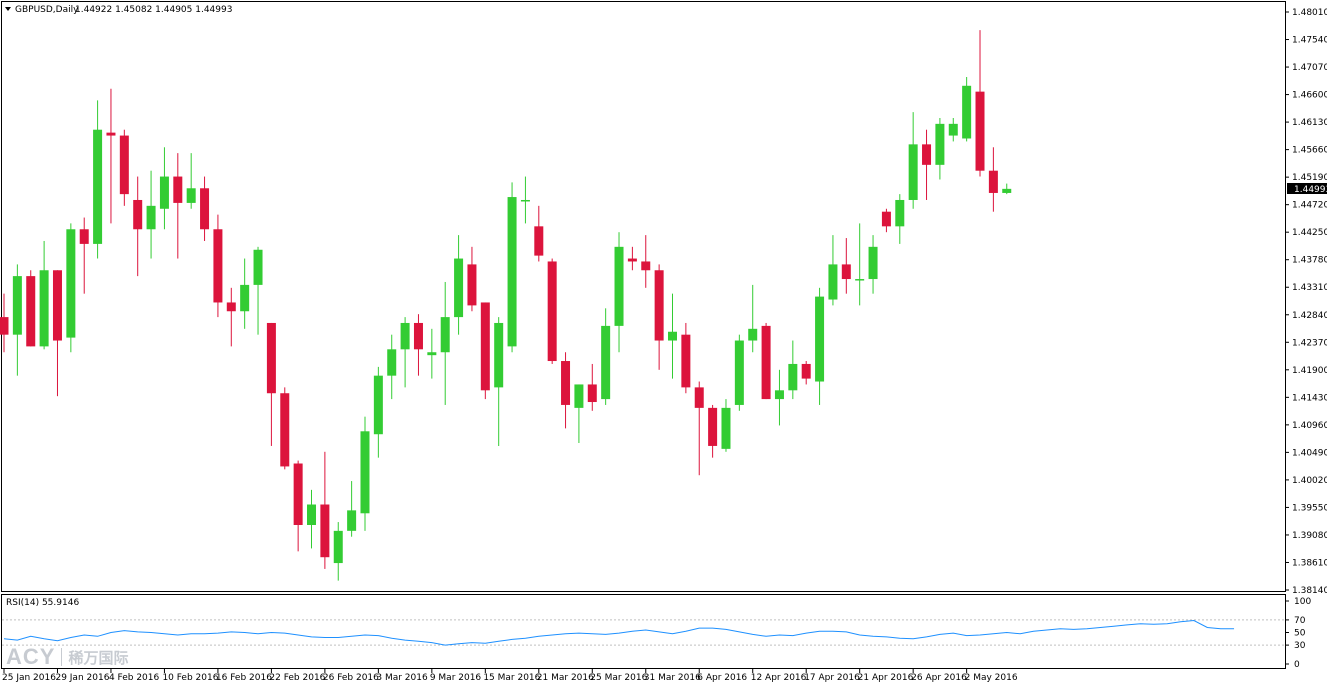 The width and height of the screenshot is (1327, 696). I want to click on price-tick-label: 1.41430, so click(1309, 398).